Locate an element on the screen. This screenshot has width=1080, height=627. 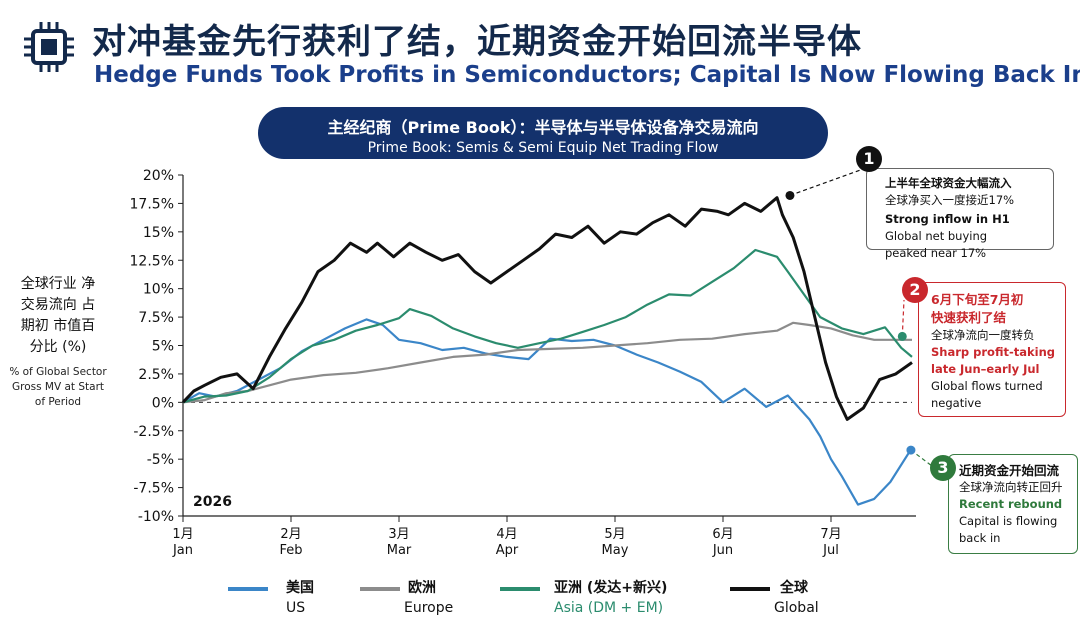
legend-item-europe: 欧洲 Europe is located at coordinates (440, 598).